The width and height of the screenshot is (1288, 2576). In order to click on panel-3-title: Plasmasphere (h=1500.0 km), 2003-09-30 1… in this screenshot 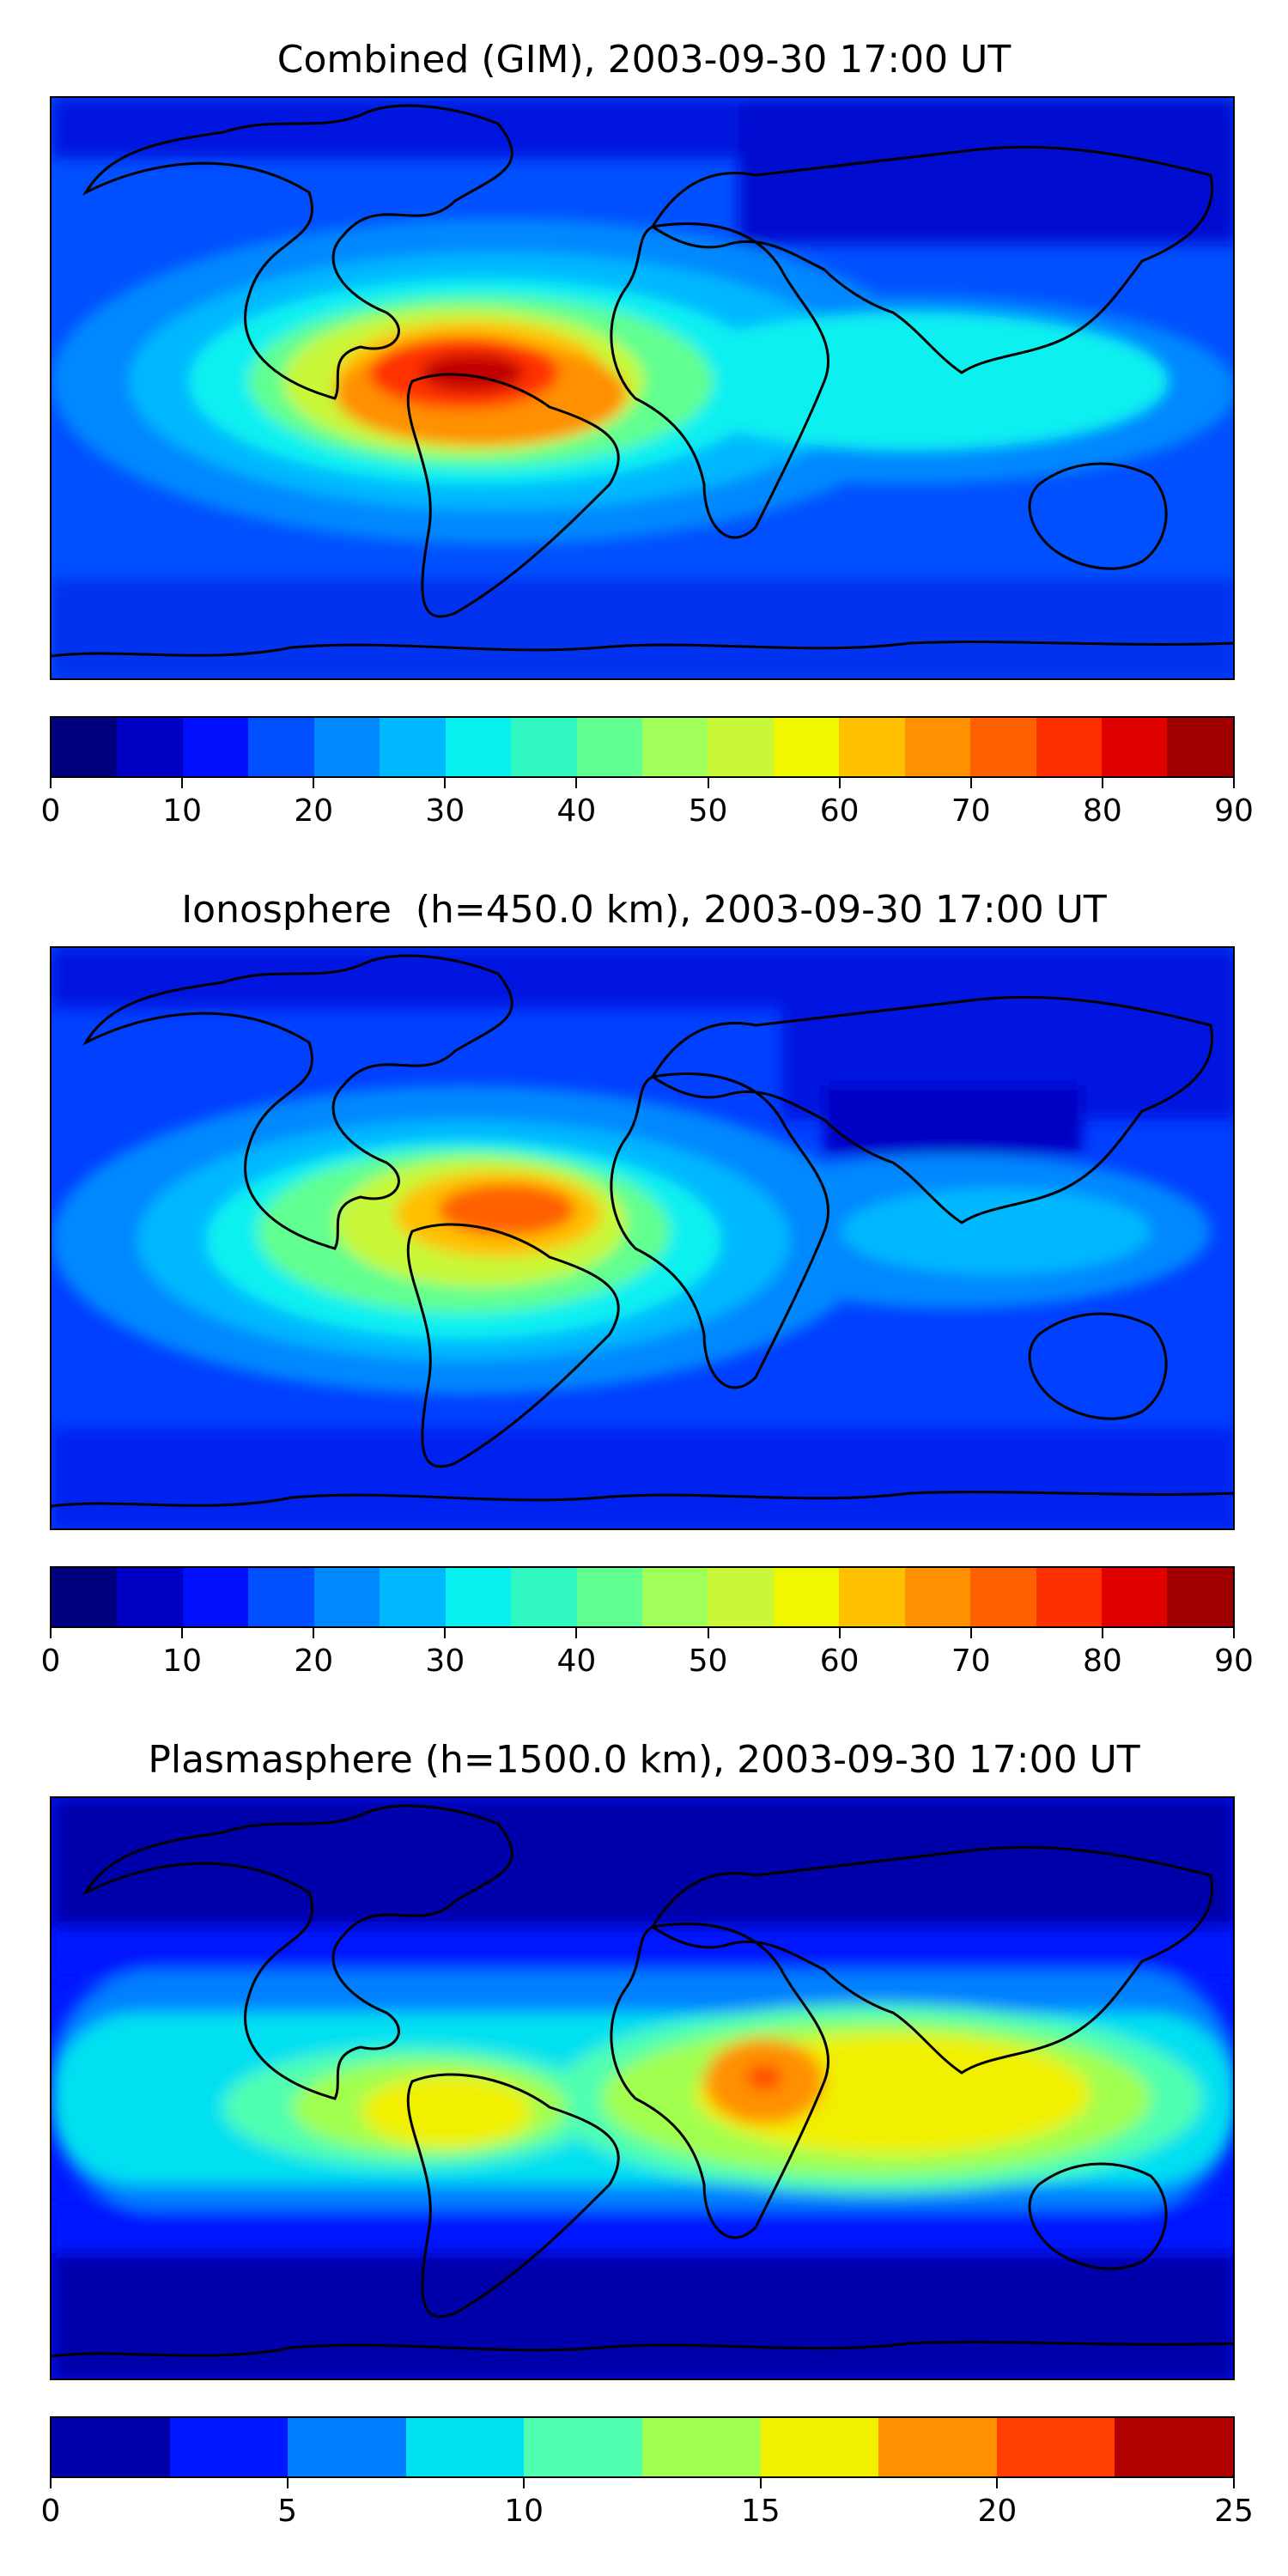, I will do `click(644, 1760)`.